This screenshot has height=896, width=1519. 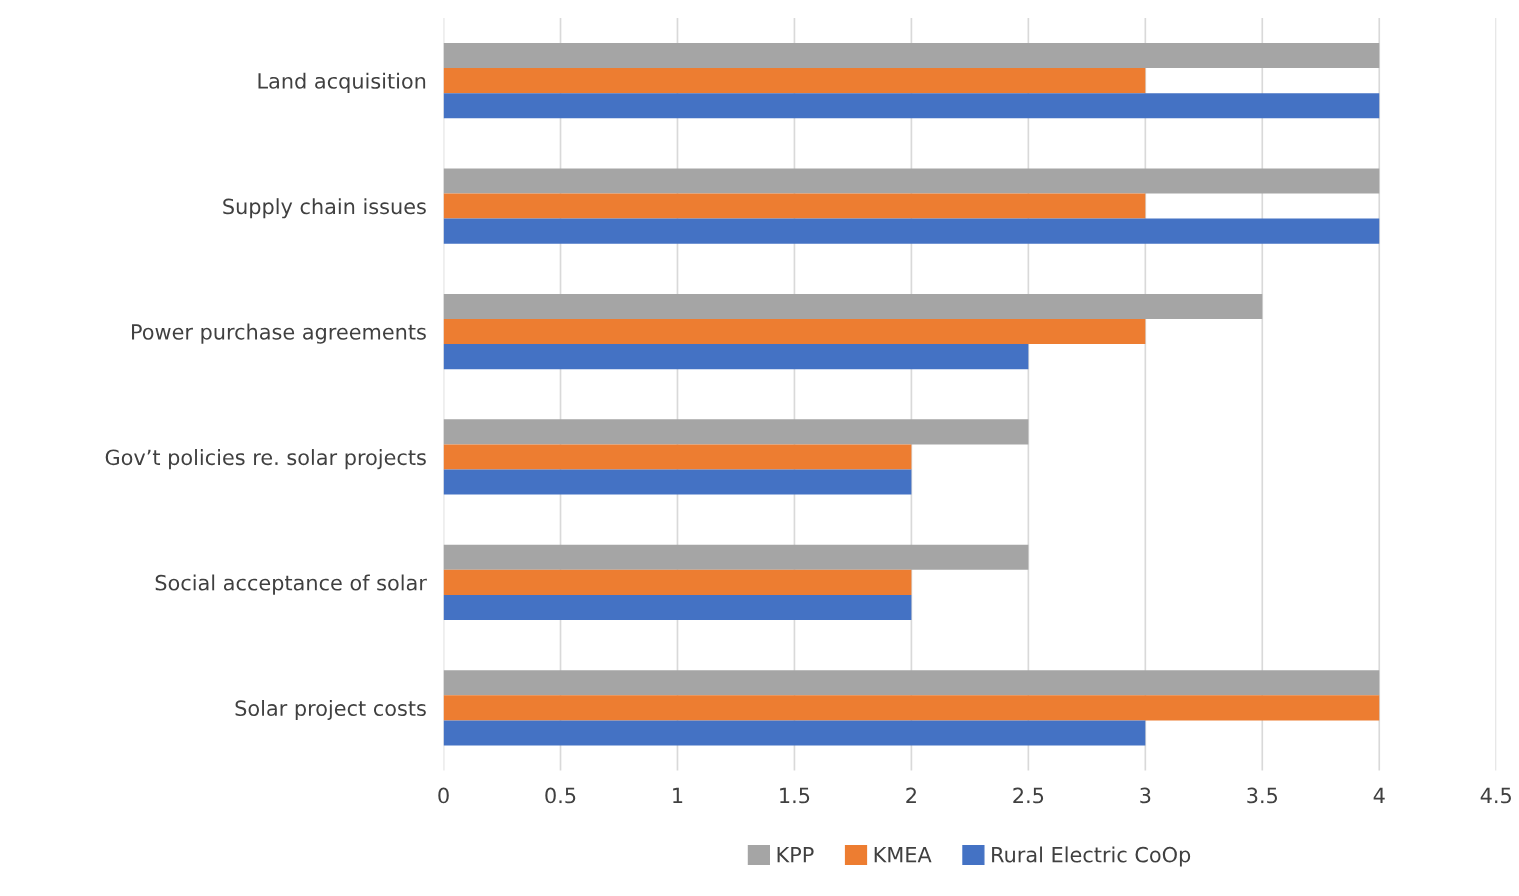 I want to click on y-tick-label: Supply chain issues, so click(x=324, y=208).